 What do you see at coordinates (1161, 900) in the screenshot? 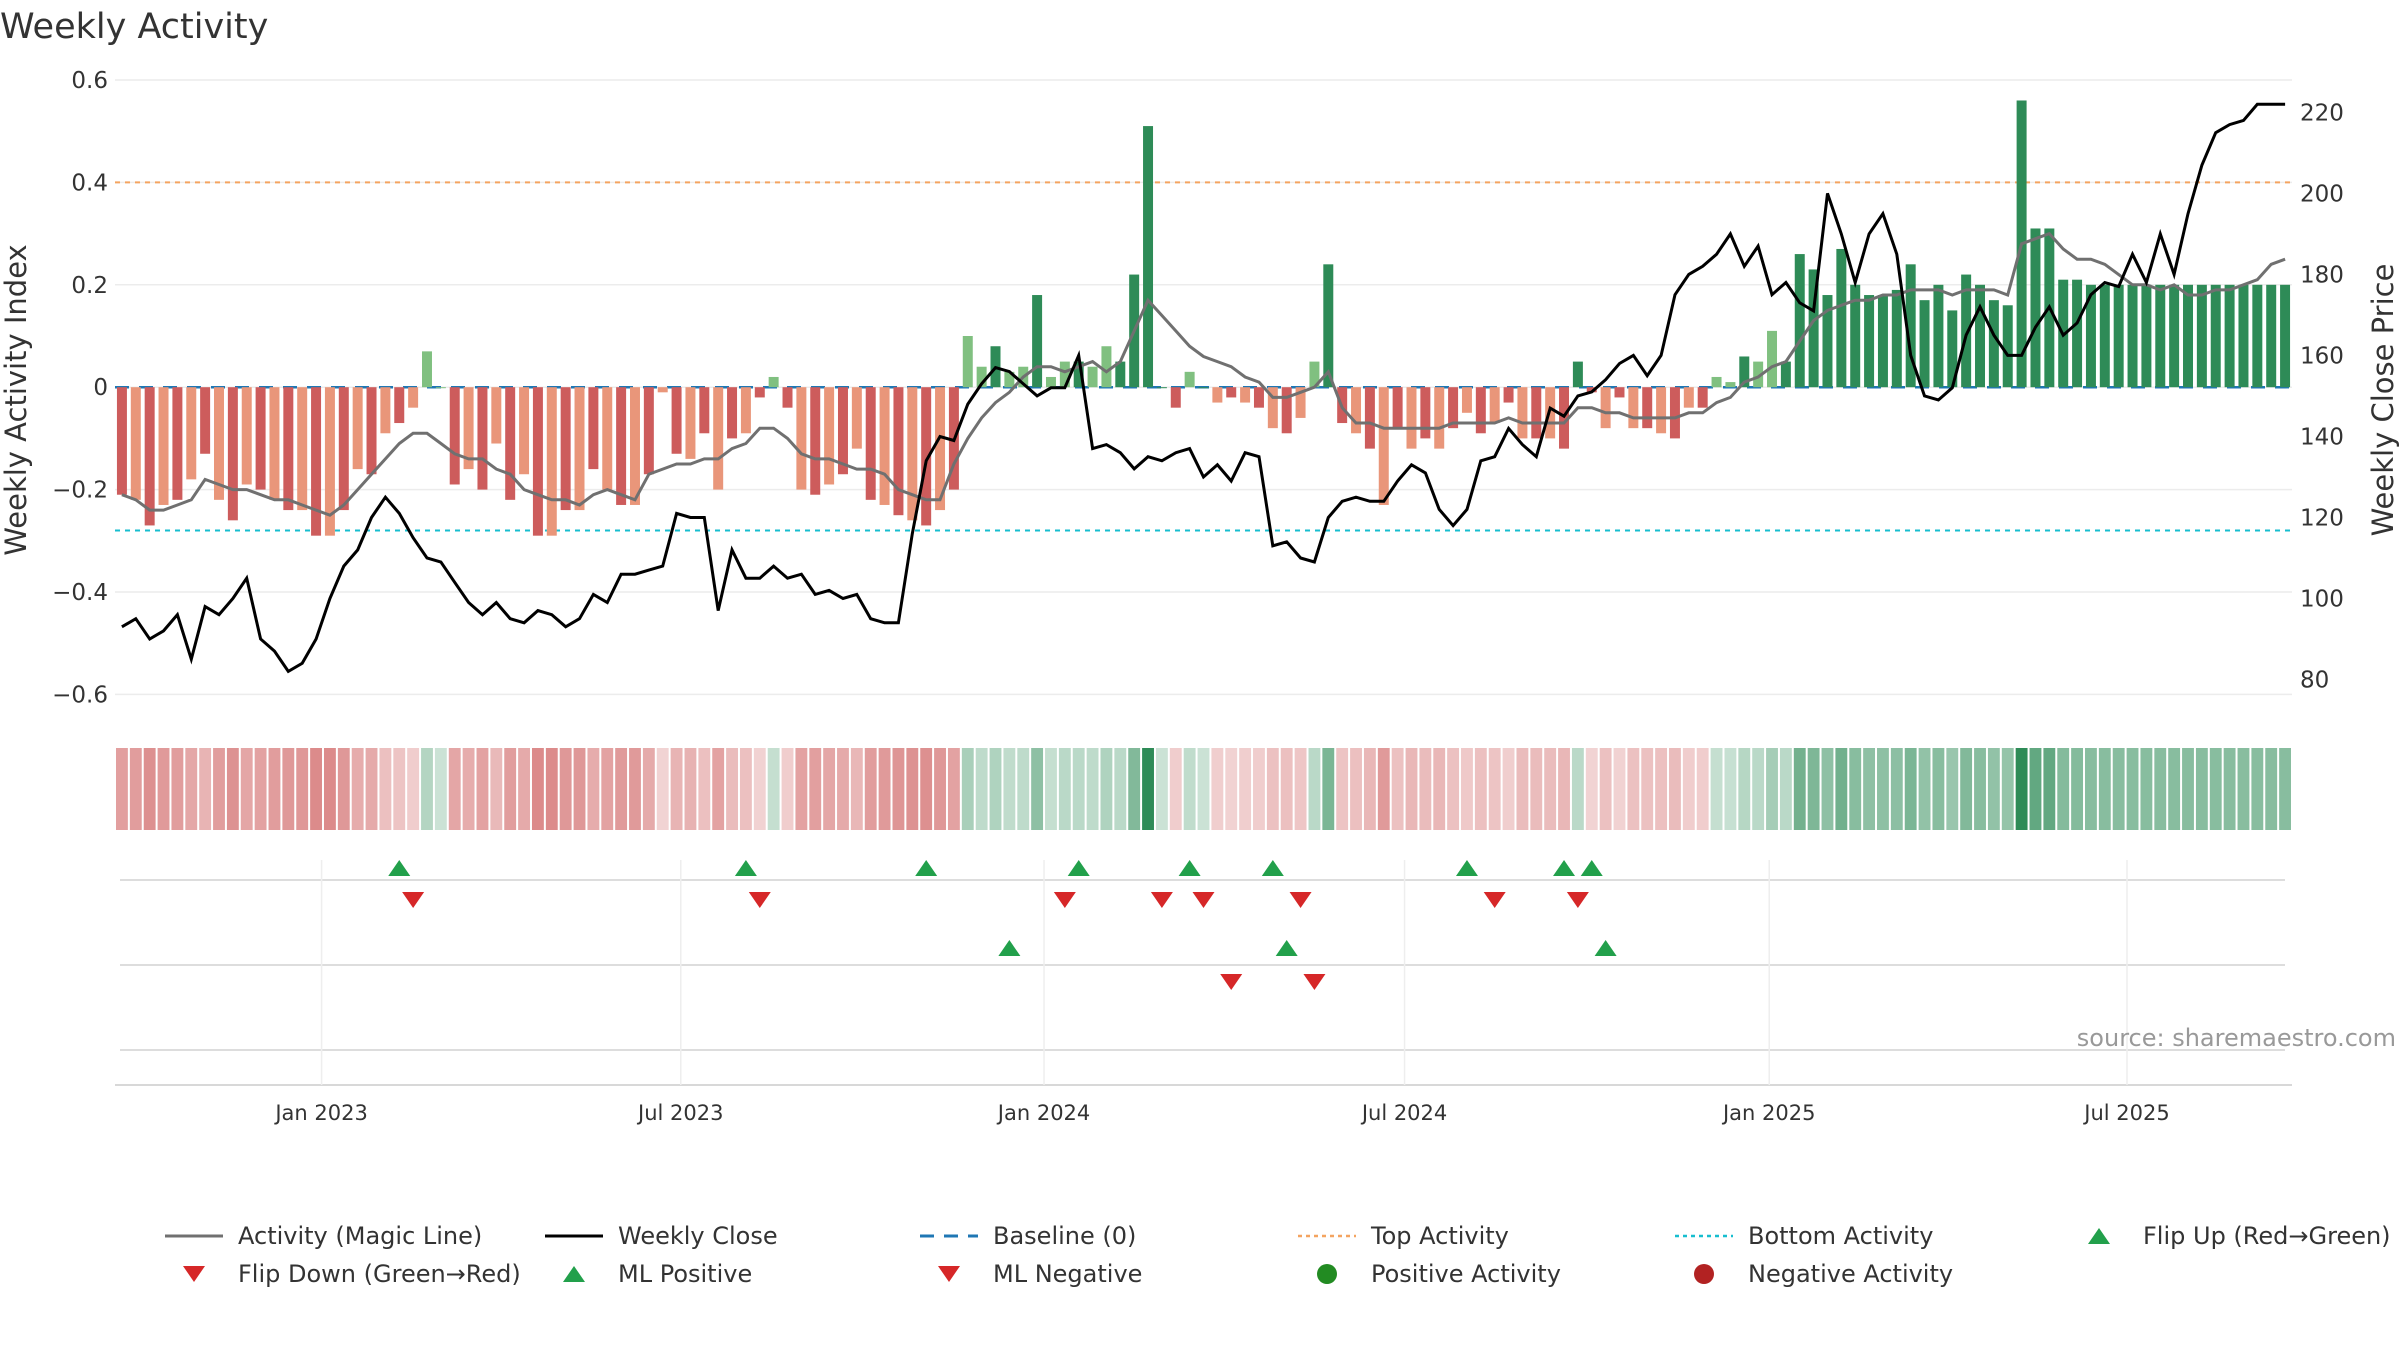
I see `flip-down-marker` at bounding box center [1161, 900].